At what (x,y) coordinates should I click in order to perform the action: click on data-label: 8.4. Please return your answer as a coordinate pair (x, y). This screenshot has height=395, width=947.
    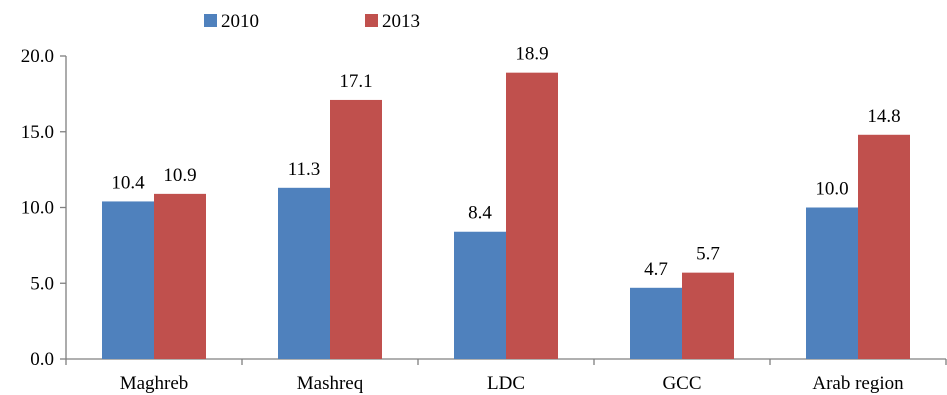
    Looking at the image, I should click on (480, 213).